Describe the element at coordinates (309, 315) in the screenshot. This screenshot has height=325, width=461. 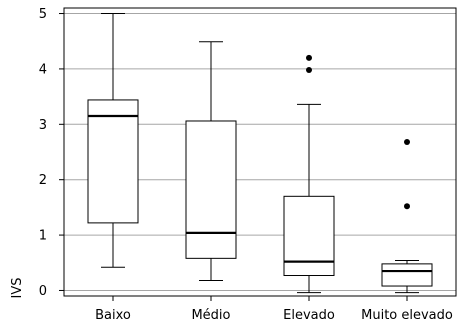
I see `x-tick-label: Elevado` at that location.